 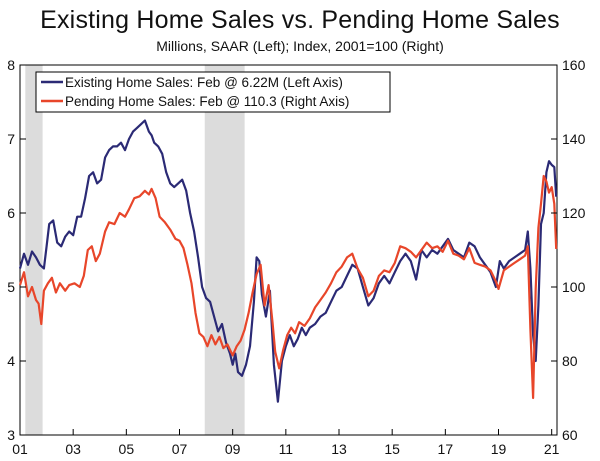 I want to click on left-tick-label: 4, so click(x=11, y=361).